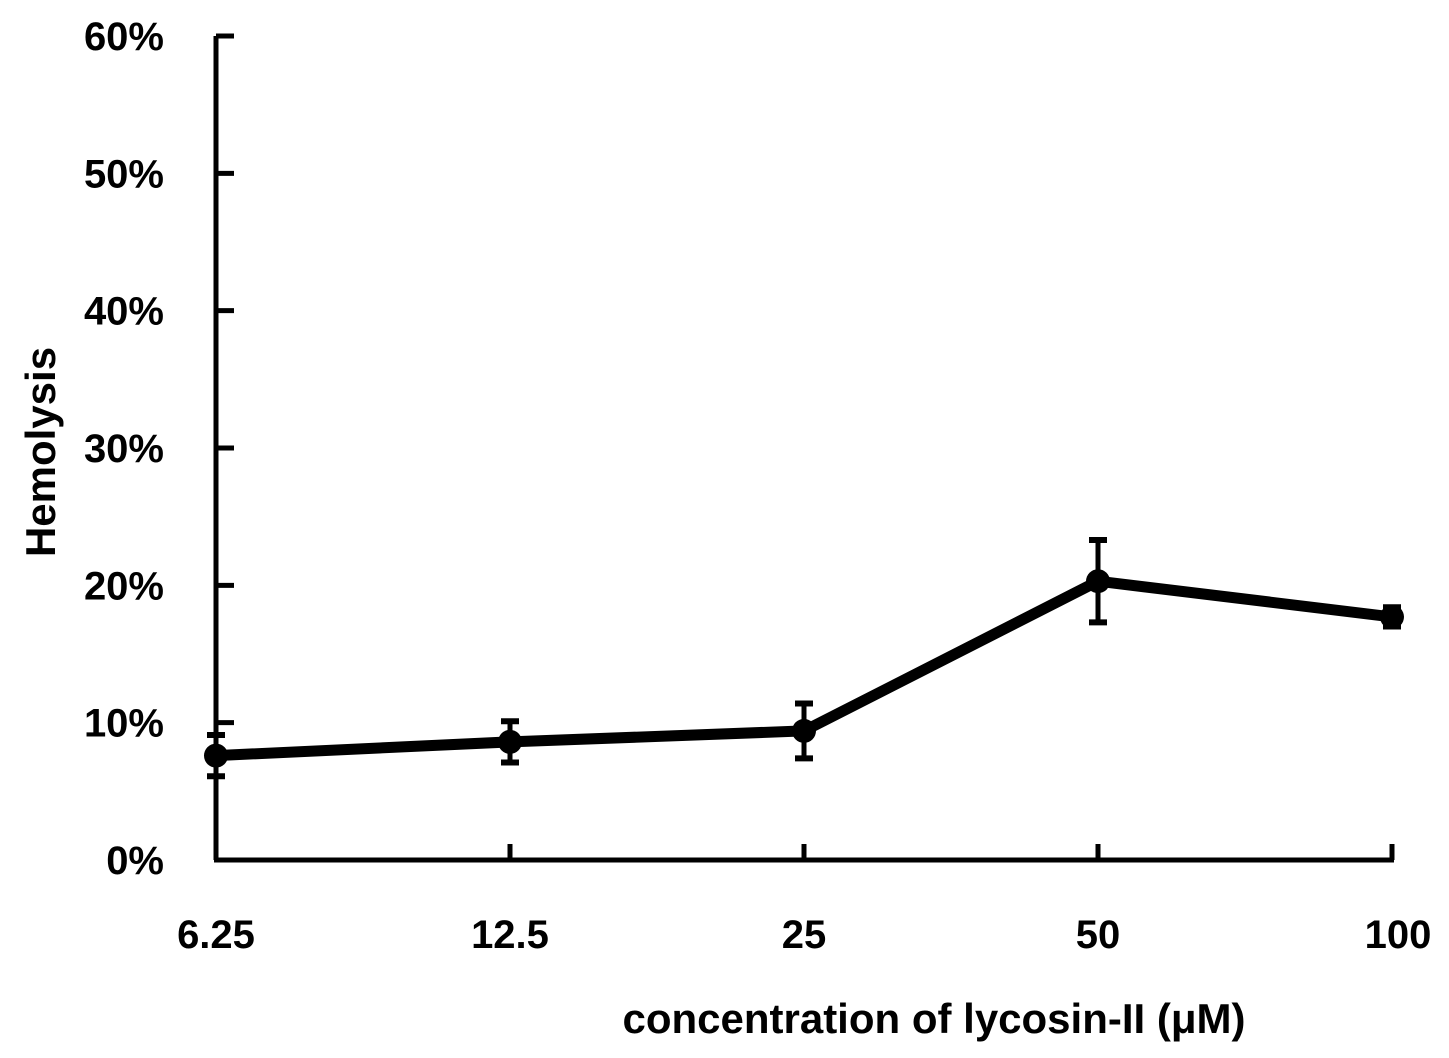 The image size is (1449, 1058). What do you see at coordinates (124, 37) in the screenshot?
I see `y-tick-label: 60%` at bounding box center [124, 37].